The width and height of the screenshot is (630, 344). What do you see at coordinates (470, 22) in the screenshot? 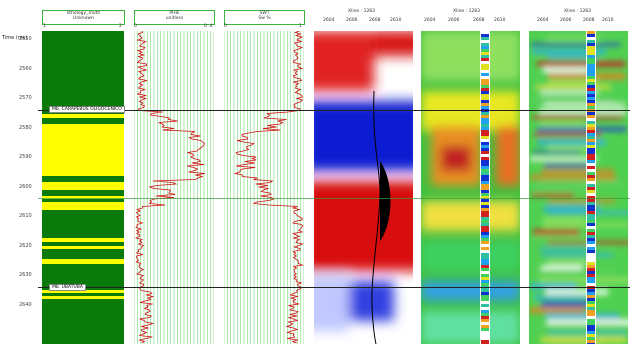
I see `seismic-panel-2-axis: 2604 2606 2608 2610` at bounding box center [470, 22].